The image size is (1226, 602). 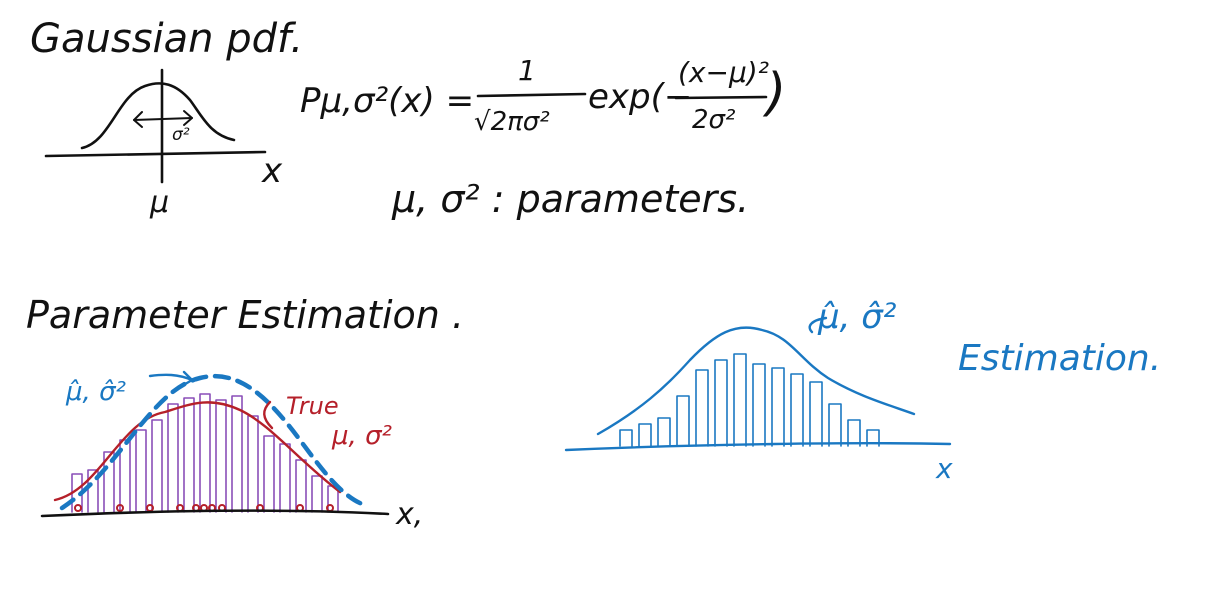 I want to click on hat-arrow, so click(x=171, y=377).